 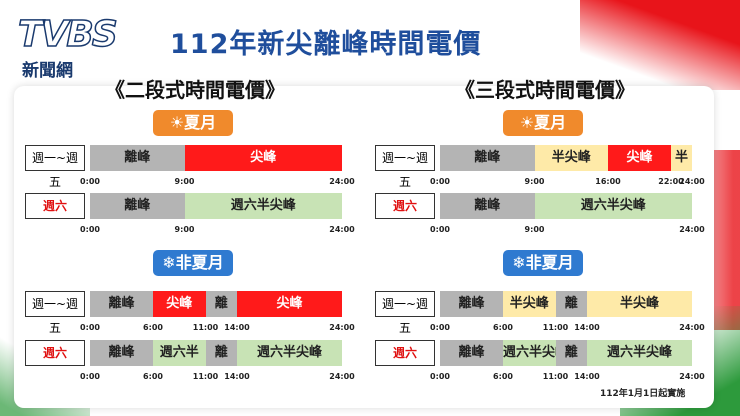 What do you see at coordinates (660, 45) in the screenshot?
I see `decoration` at bounding box center [660, 45].